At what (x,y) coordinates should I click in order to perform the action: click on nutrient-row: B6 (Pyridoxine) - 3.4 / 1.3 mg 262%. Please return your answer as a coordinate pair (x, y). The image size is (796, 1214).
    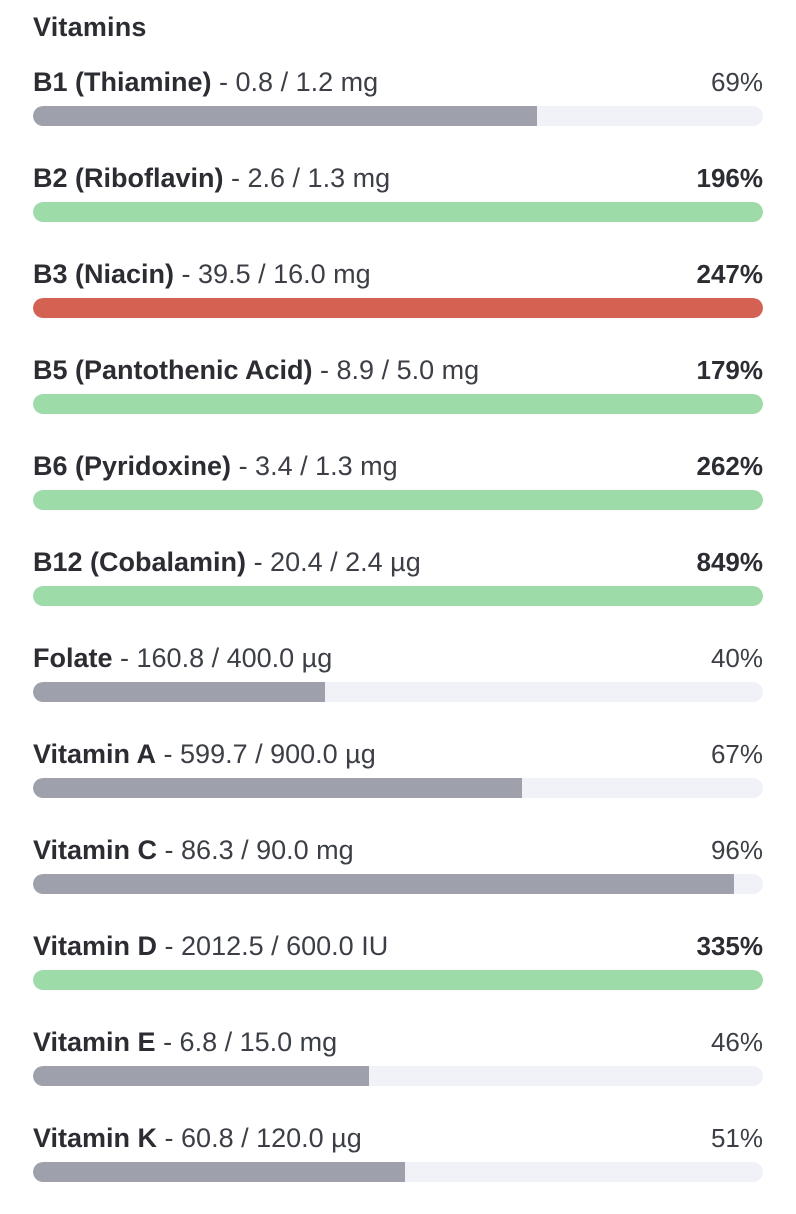
    Looking at the image, I should click on (398, 494).